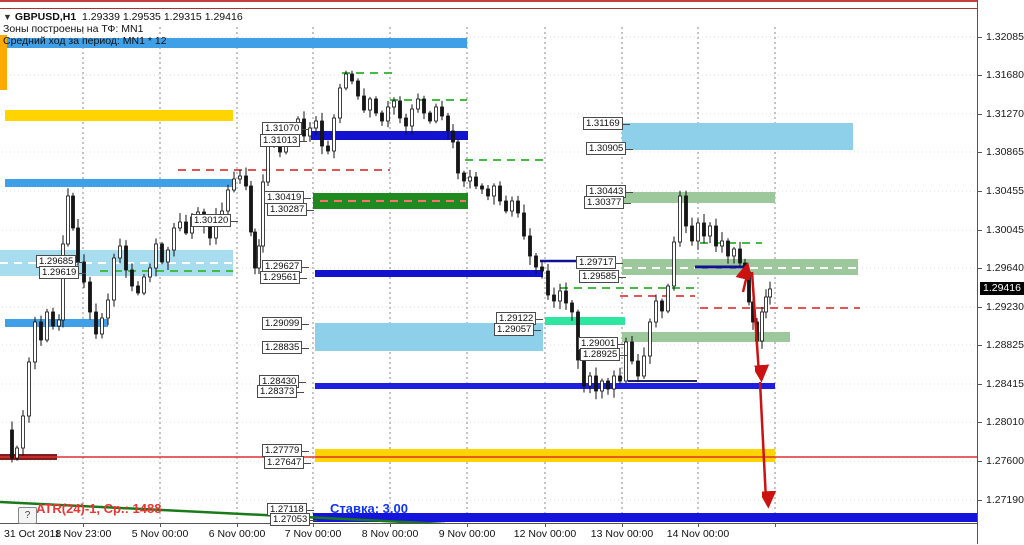 The image size is (1024, 545). What do you see at coordinates (85, 41) in the screenshot?
I see `indicator-average-line: Средний ход за период: MN1 * 12` at bounding box center [85, 41].